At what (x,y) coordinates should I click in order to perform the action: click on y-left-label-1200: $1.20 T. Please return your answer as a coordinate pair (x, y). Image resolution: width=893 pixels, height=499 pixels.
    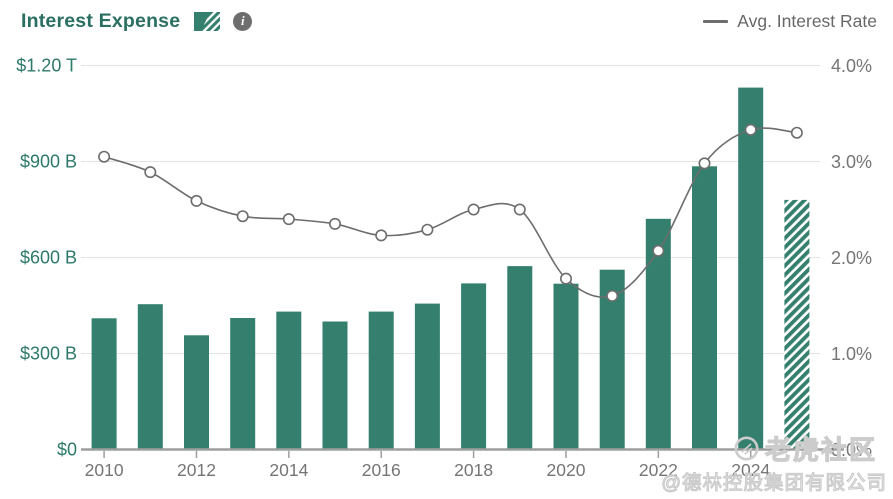
    Looking at the image, I should click on (46, 66).